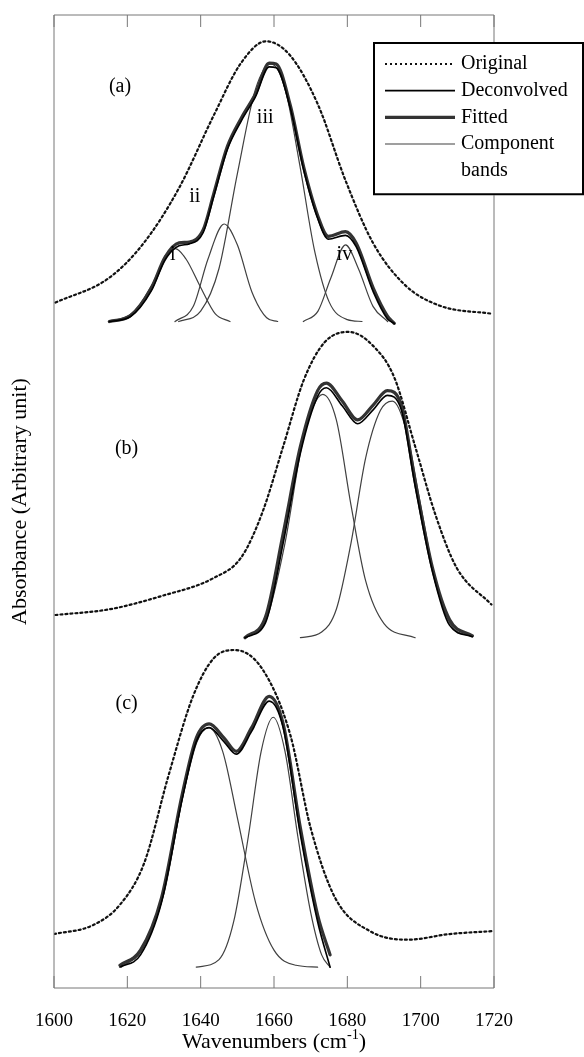 The width and height of the screenshot is (584, 1057). Describe the element at coordinates (18, 501) in the screenshot. I see `y-axis-title: Absorbance (Arbitrary unit)` at that location.